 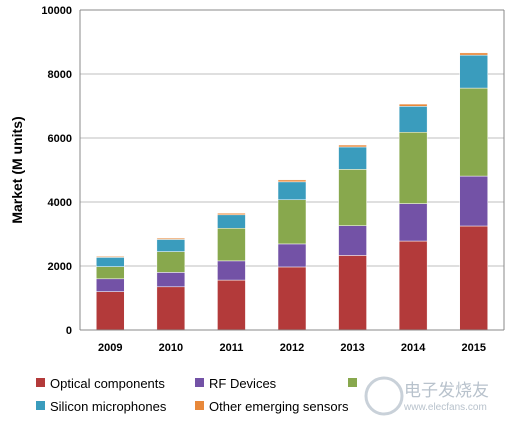 What do you see at coordinates (445, 407) in the screenshot?
I see `watermark-url: www.elecfans.com` at bounding box center [445, 407].